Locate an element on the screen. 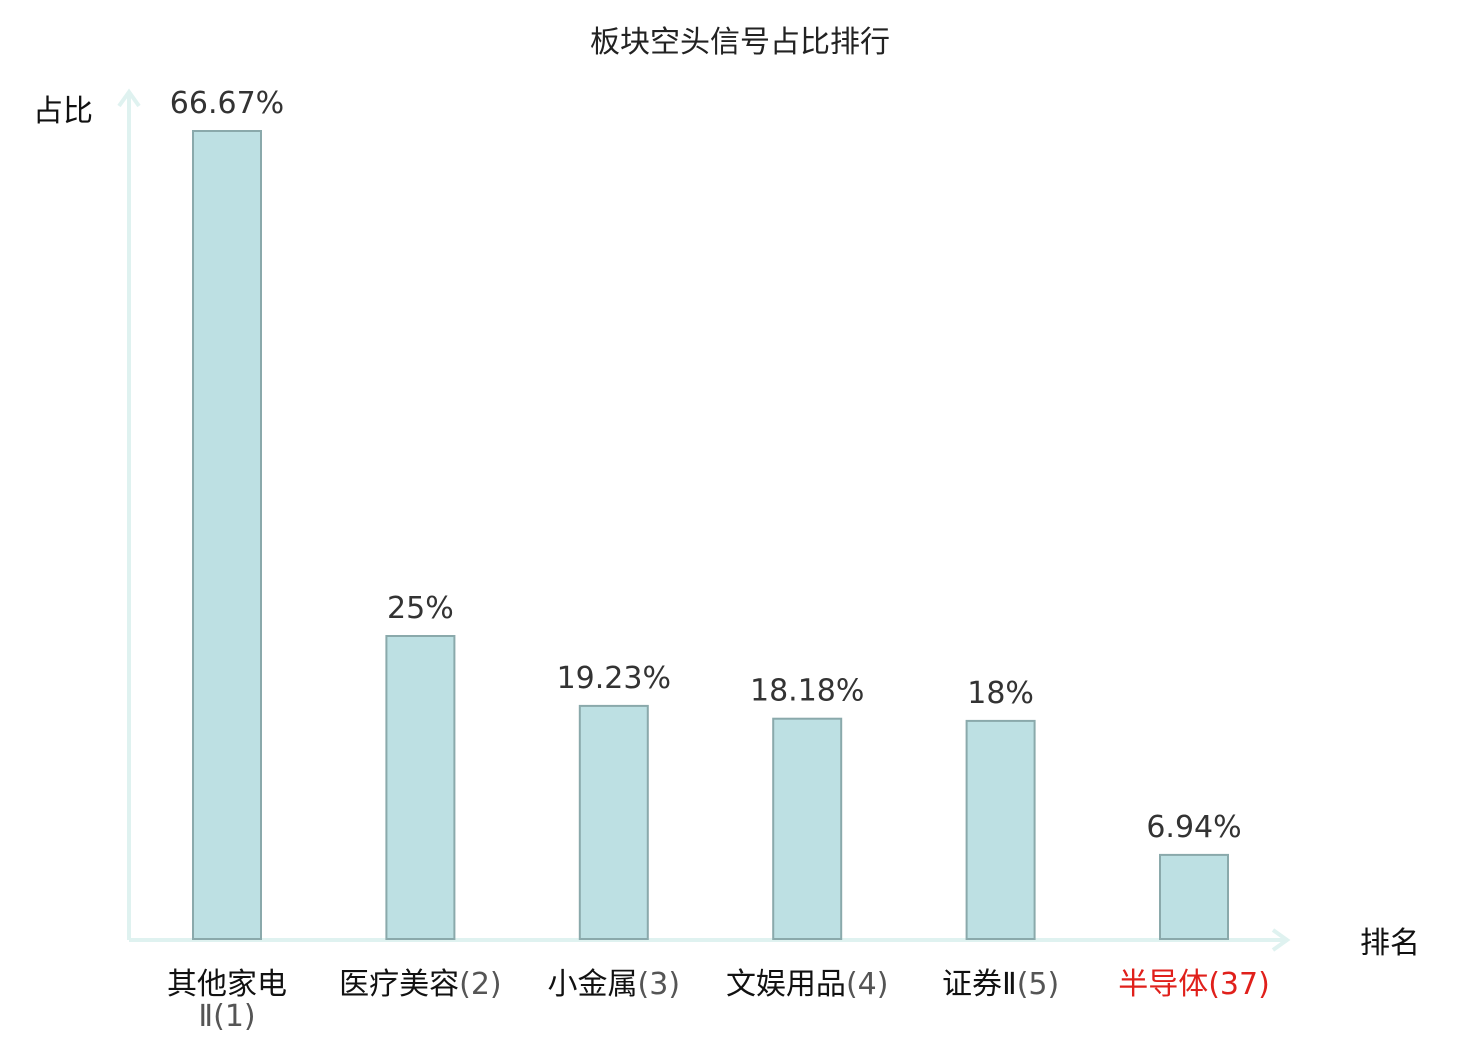  category-name: 半导体 is located at coordinates (1163, 984).